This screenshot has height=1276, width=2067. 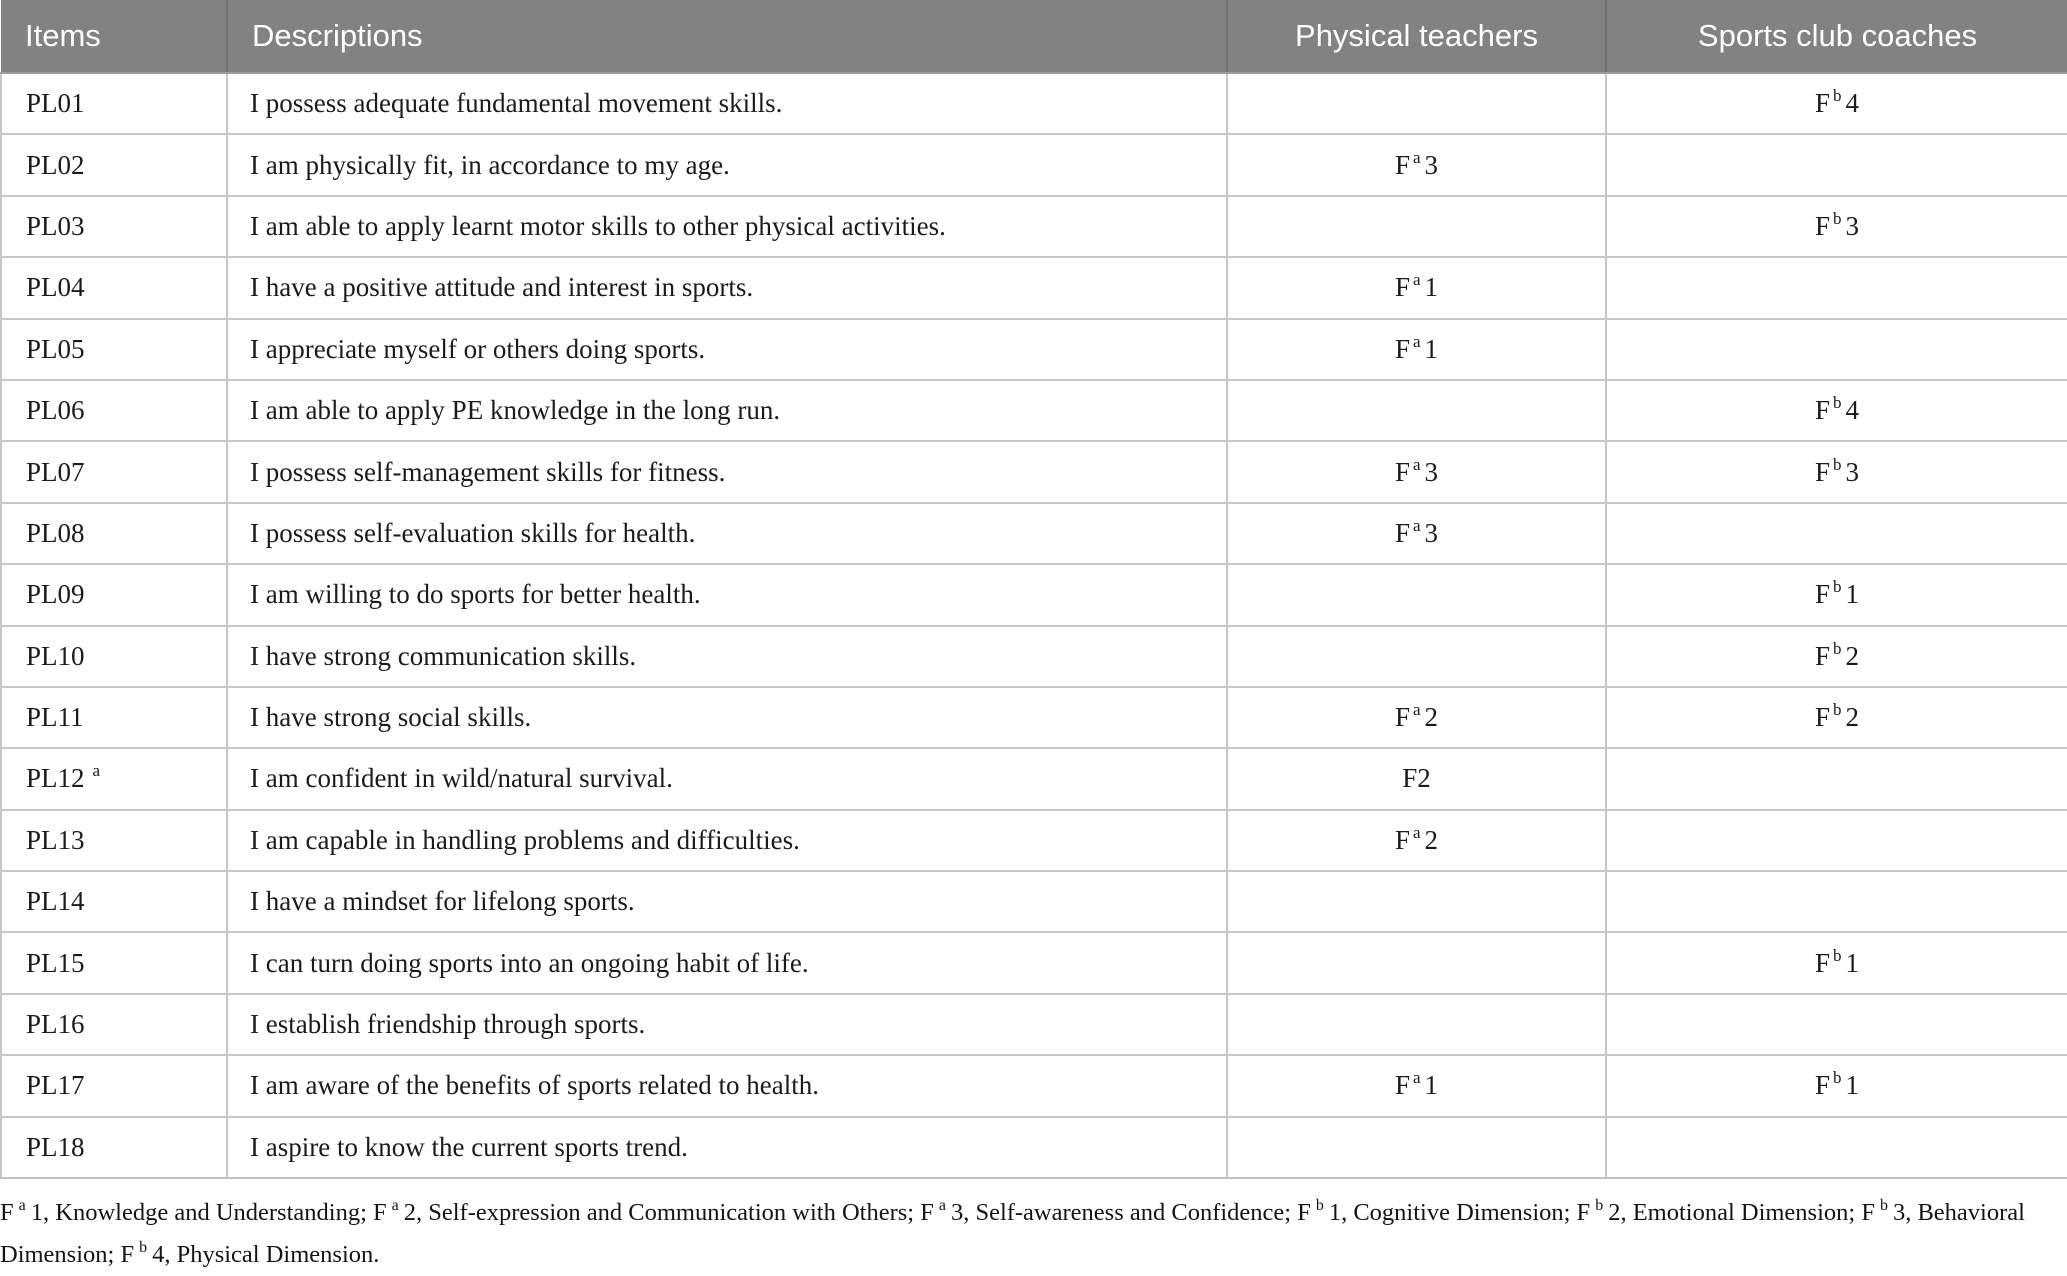 What do you see at coordinates (266, 1255) in the screenshot?
I see `footnote-text: 4, Physical Dimension.` at bounding box center [266, 1255].